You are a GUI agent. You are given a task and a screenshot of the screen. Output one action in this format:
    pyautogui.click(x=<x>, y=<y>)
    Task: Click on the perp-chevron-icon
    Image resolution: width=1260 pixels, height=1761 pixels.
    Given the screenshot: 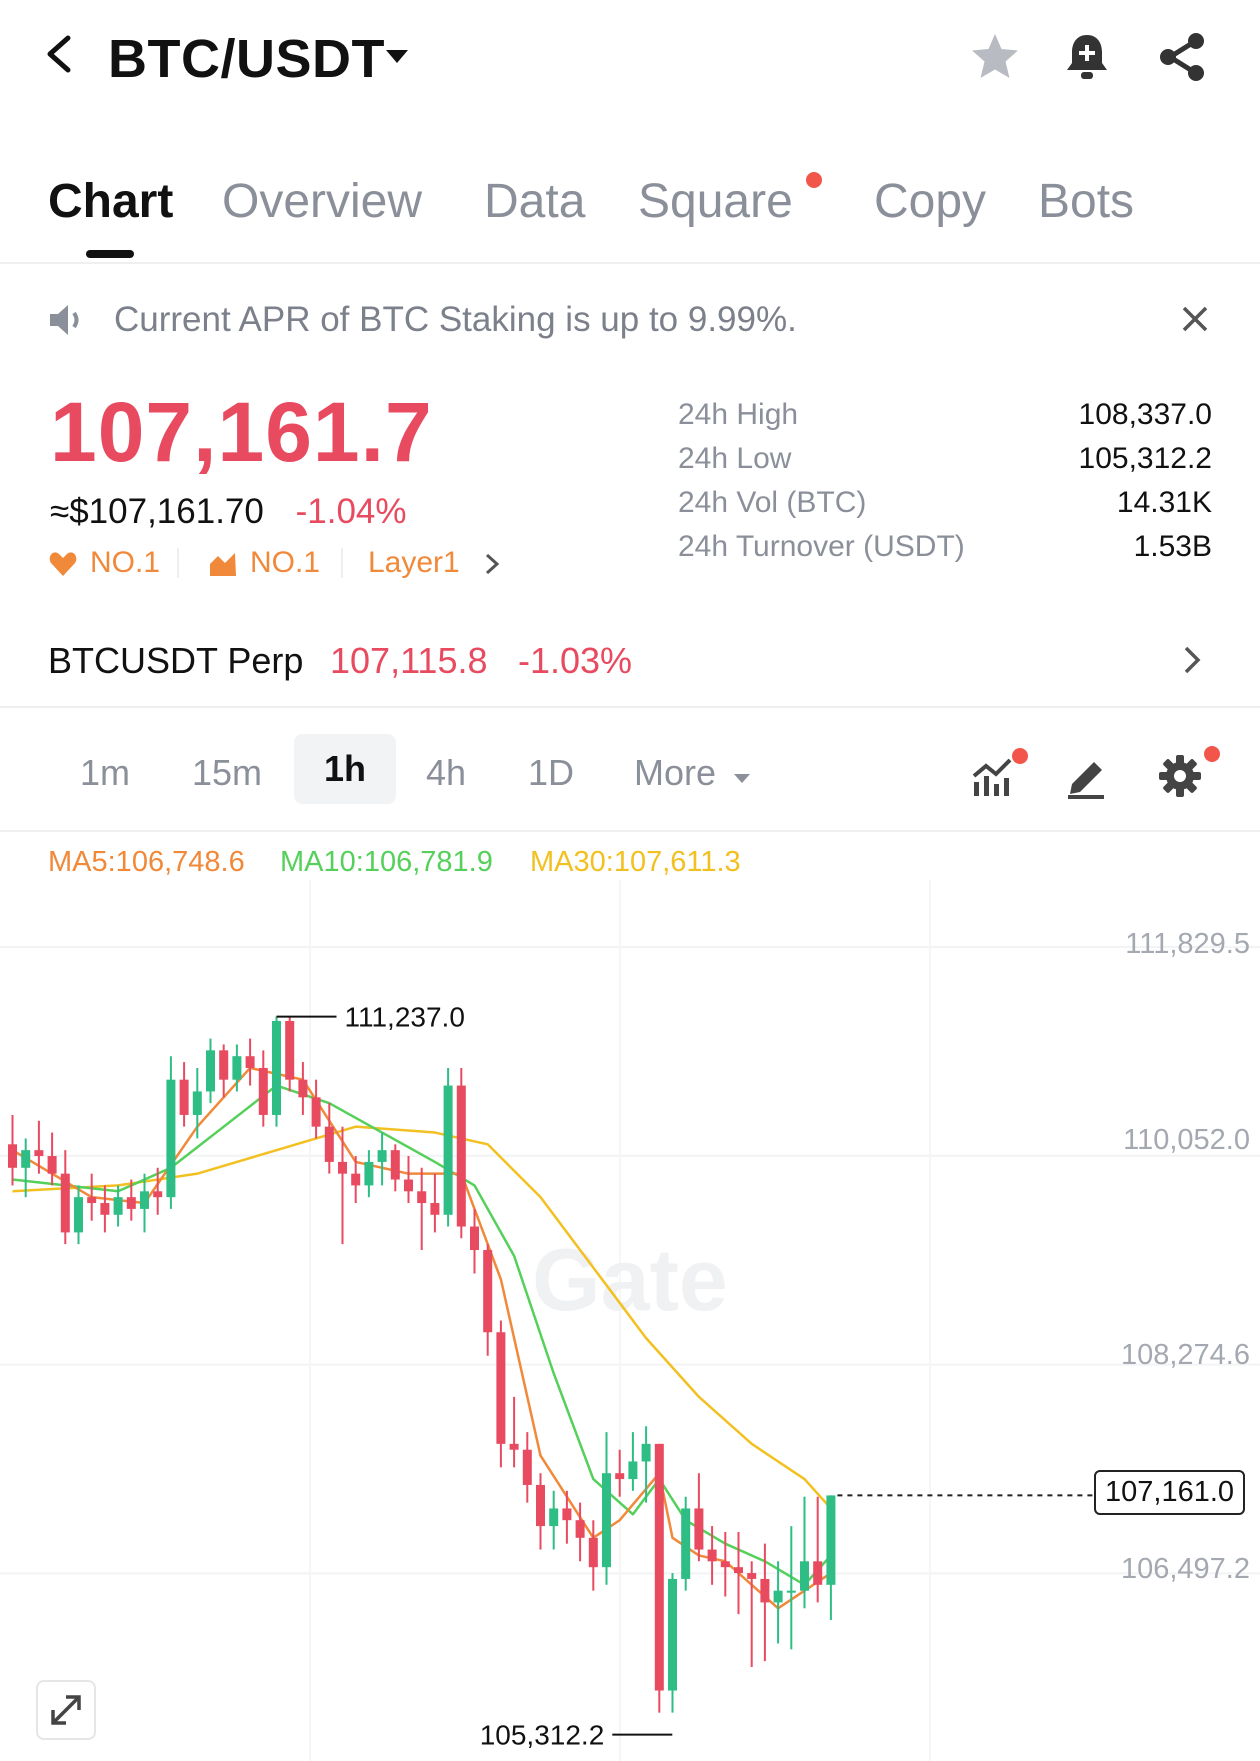 What is the action you would take?
    pyautogui.click(x=1192, y=662)
    